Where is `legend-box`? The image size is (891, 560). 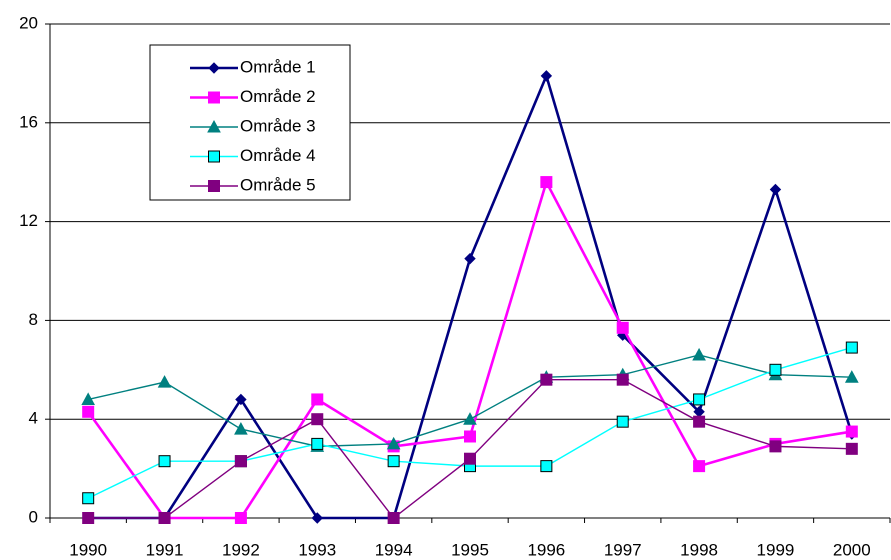 legend-box is located at coordinates (250, 122).